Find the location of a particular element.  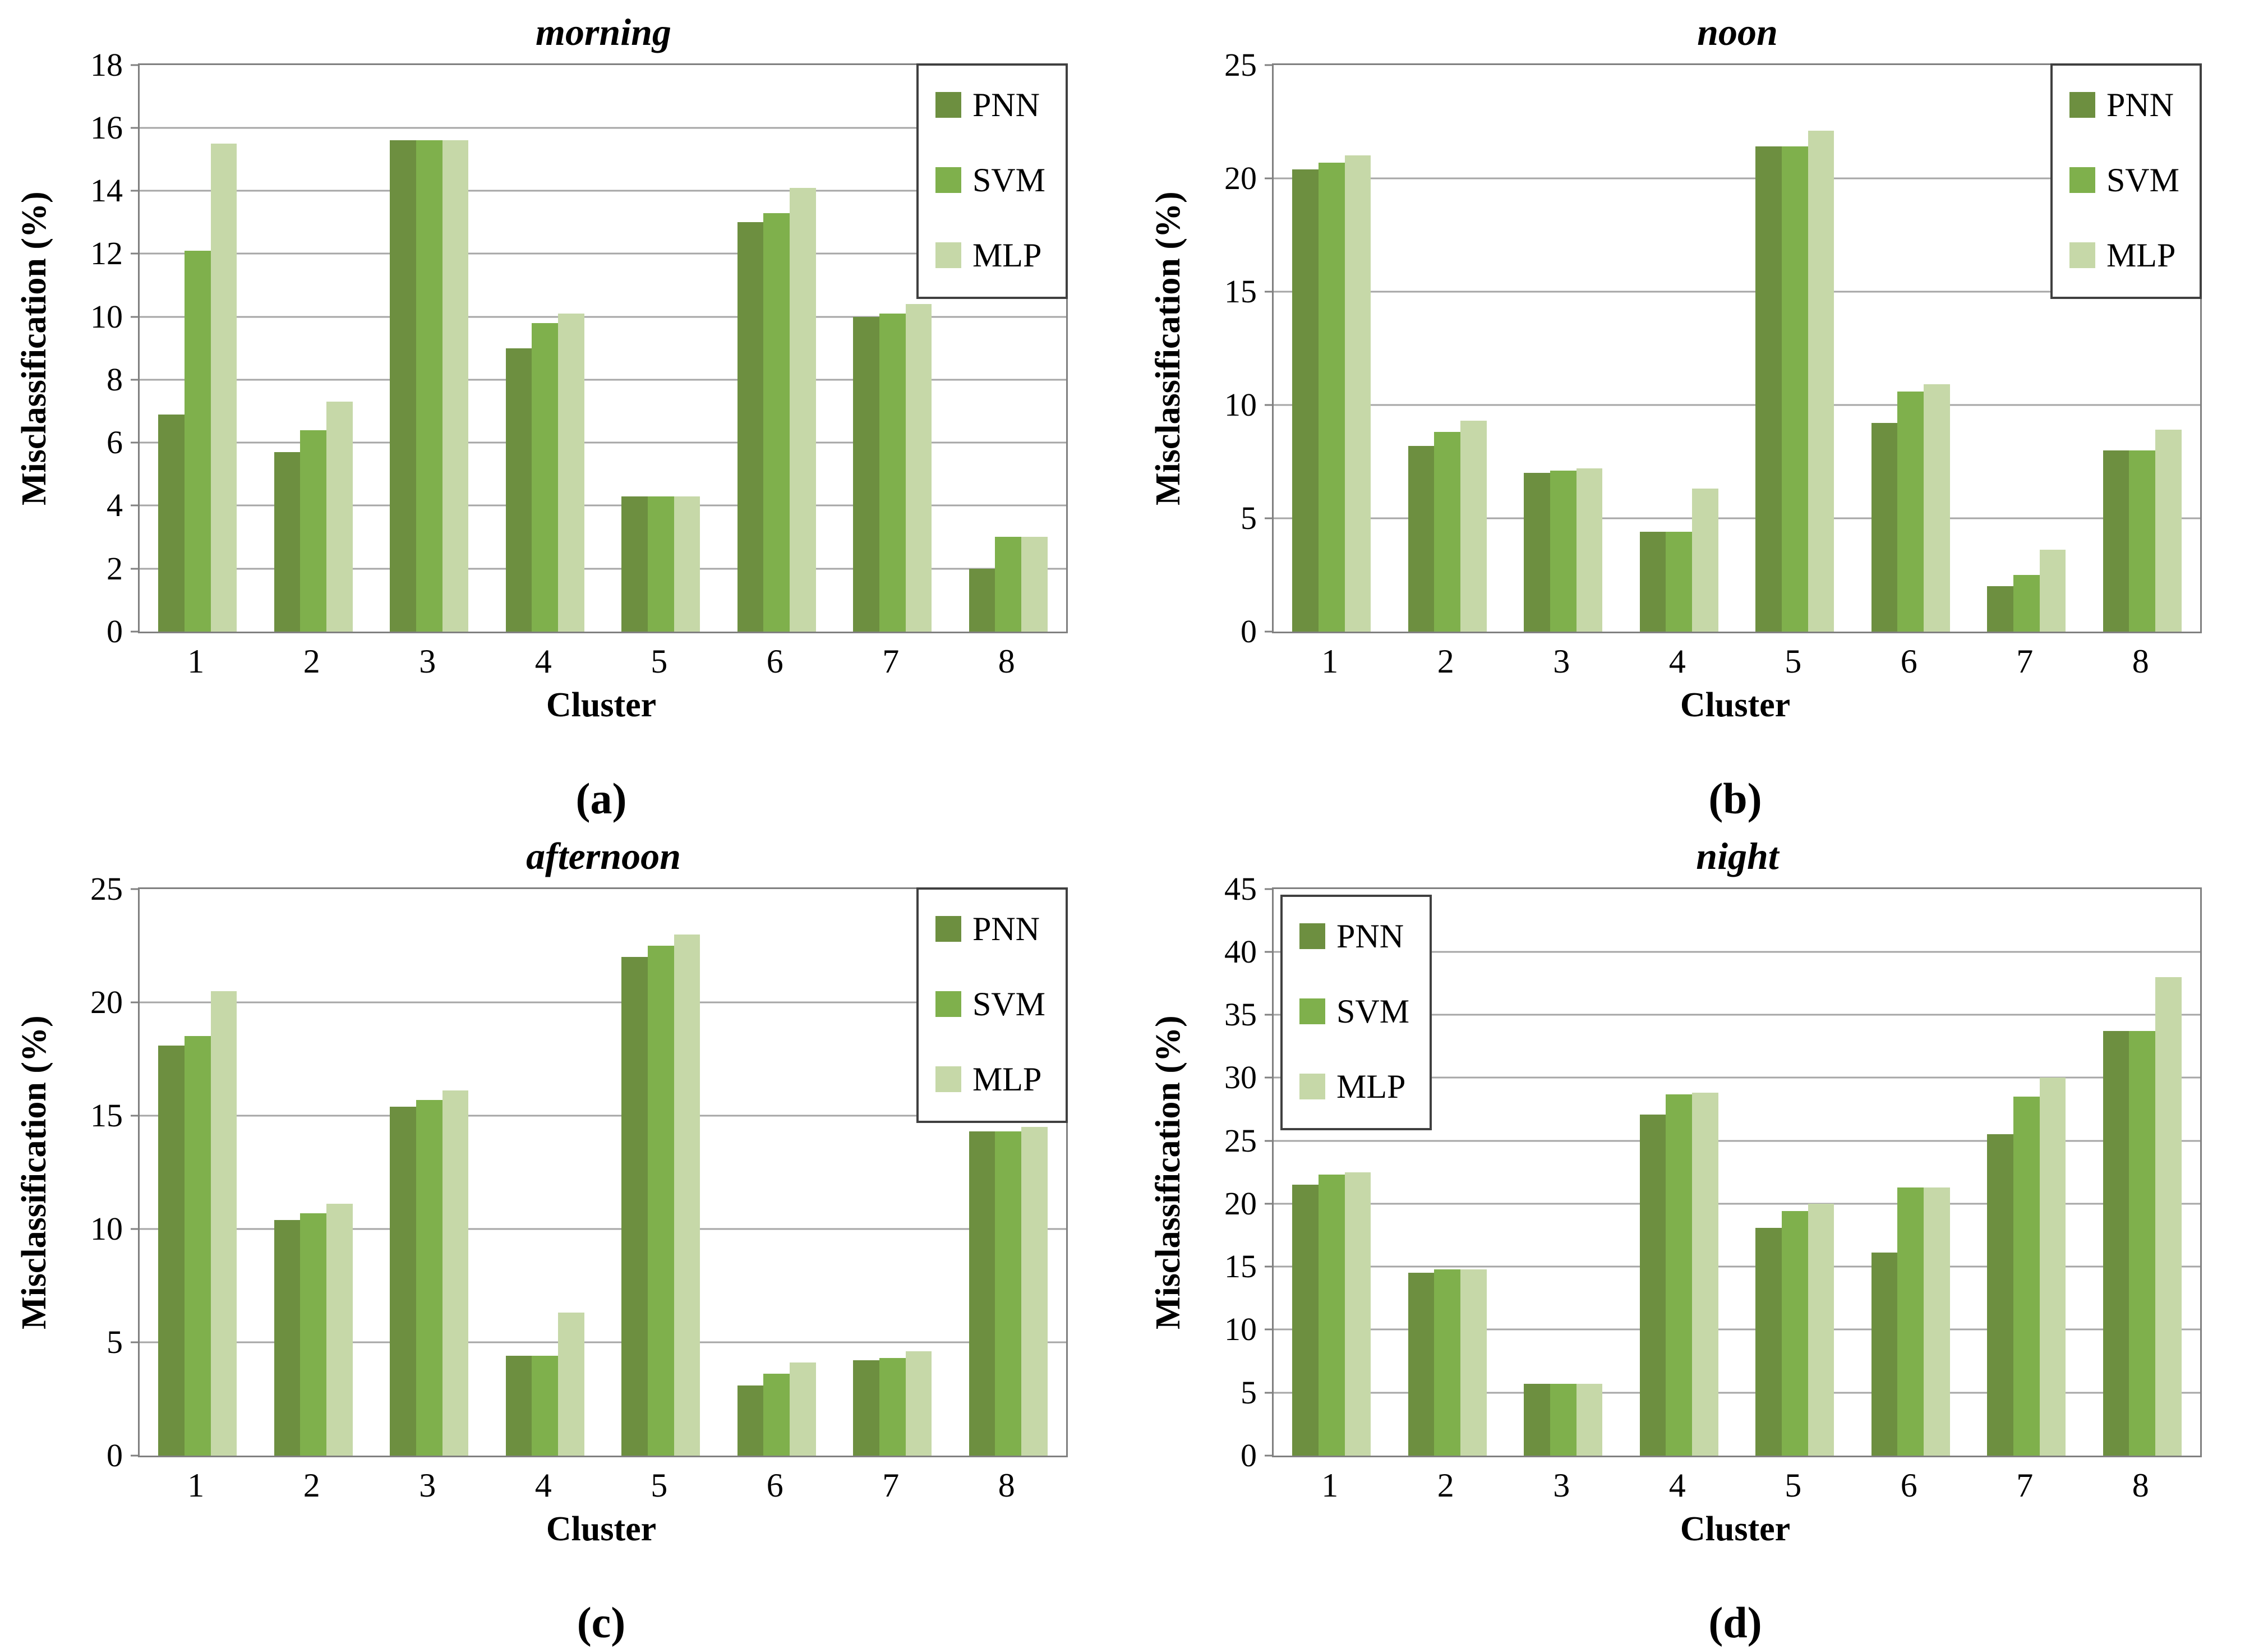

x-tick-5: 5 is located at coordinates (1794, 1485).